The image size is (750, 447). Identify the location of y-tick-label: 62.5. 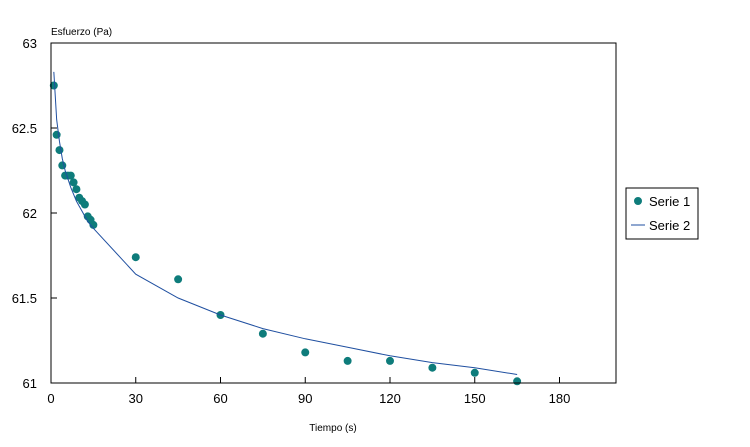
(24, 128).